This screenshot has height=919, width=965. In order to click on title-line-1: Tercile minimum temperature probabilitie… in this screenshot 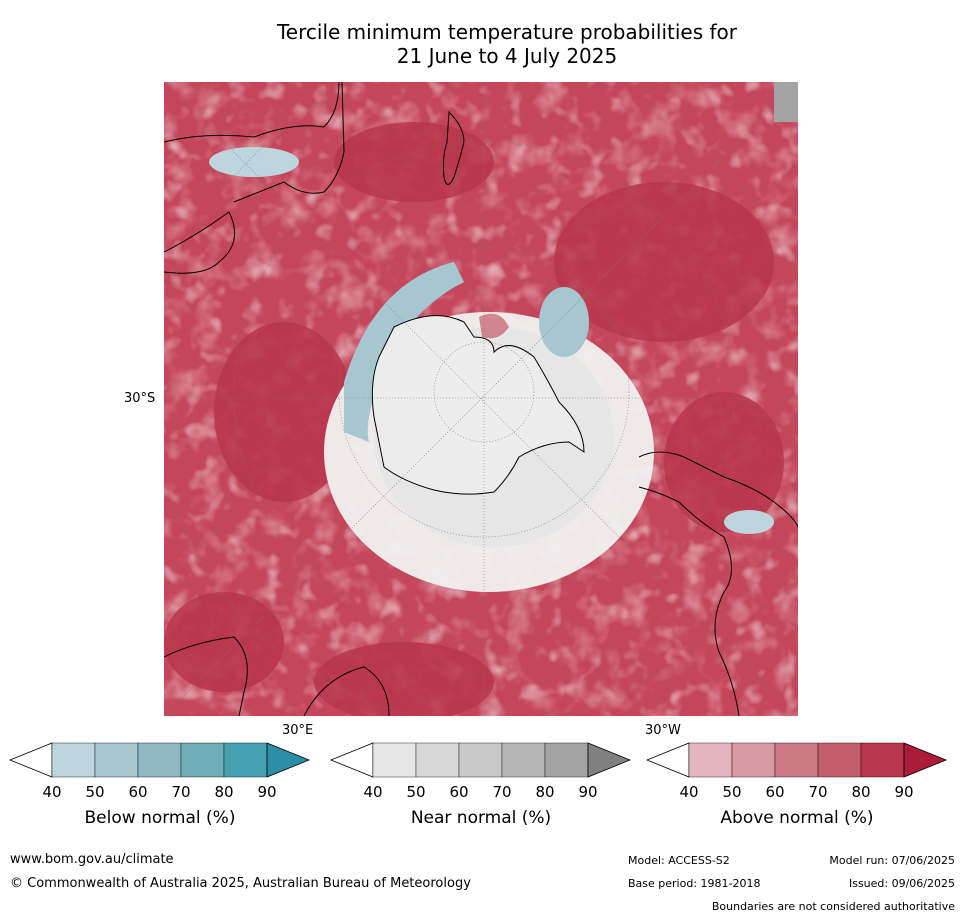, I will do `click(507, 32)`.